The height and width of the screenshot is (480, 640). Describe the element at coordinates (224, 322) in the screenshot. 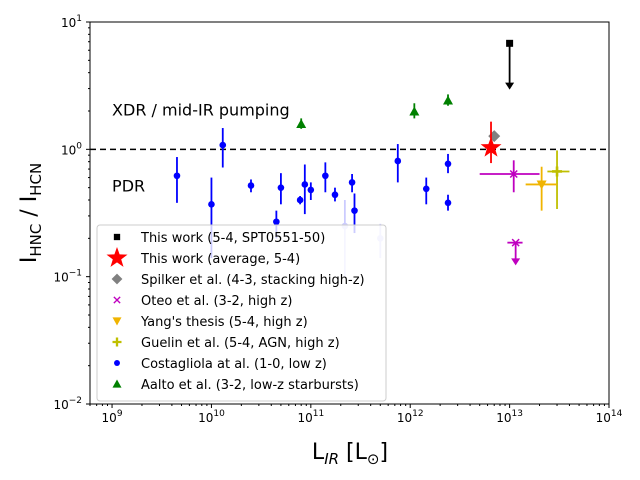

I see `legend-label-4: Yang's thesis (5-4, high z)` at that location.